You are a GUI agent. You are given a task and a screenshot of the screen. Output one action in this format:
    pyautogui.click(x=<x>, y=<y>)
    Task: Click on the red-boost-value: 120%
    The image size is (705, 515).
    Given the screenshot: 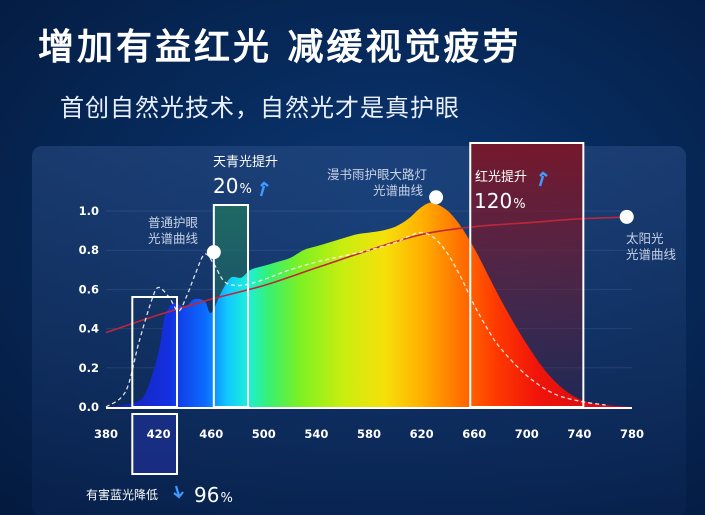 What is the action you would take?
    pyautogui.click(x=500, y=201)
    